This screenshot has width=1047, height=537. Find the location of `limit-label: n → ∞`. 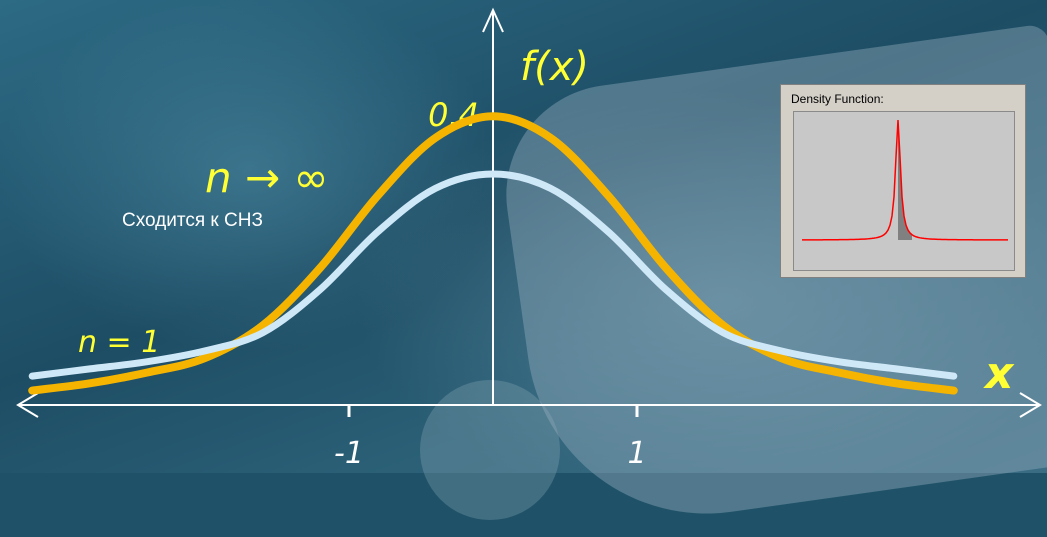

limit-label: n → ∞ is located at coordinates (267, 177).